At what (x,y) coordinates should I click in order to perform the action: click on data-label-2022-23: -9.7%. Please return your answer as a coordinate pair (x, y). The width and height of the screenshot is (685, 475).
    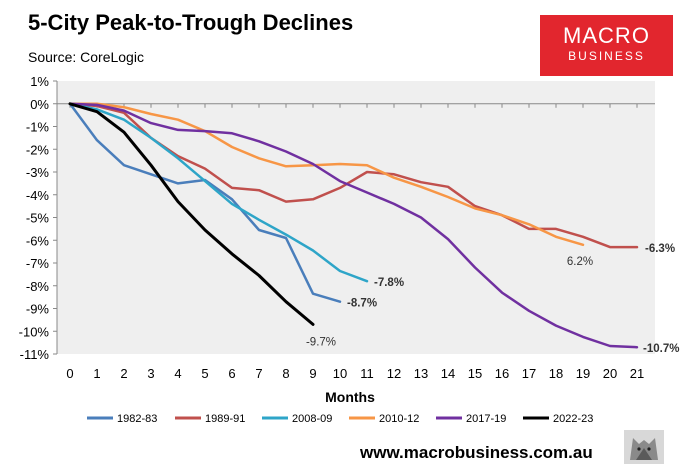
    Looking at the image, I should click on (321, 342).